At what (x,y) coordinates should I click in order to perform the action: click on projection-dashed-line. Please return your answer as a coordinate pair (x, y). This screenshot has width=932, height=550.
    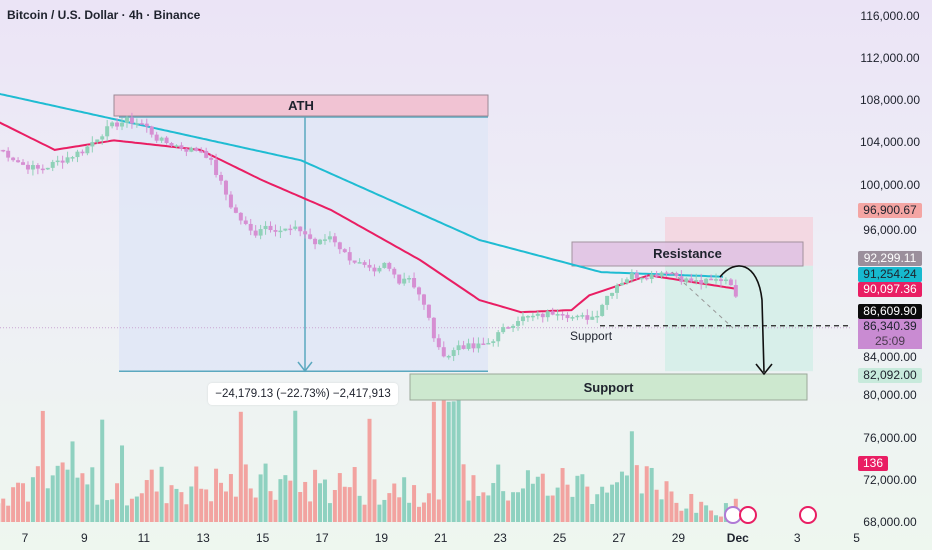
    Looking at the image, I should click on (702, 300).